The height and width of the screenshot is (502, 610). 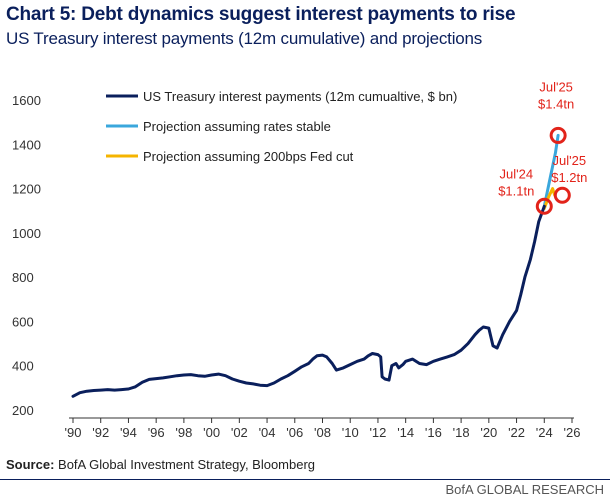 I want to click on x-tick-label: '04, so click(x=267, y=432).